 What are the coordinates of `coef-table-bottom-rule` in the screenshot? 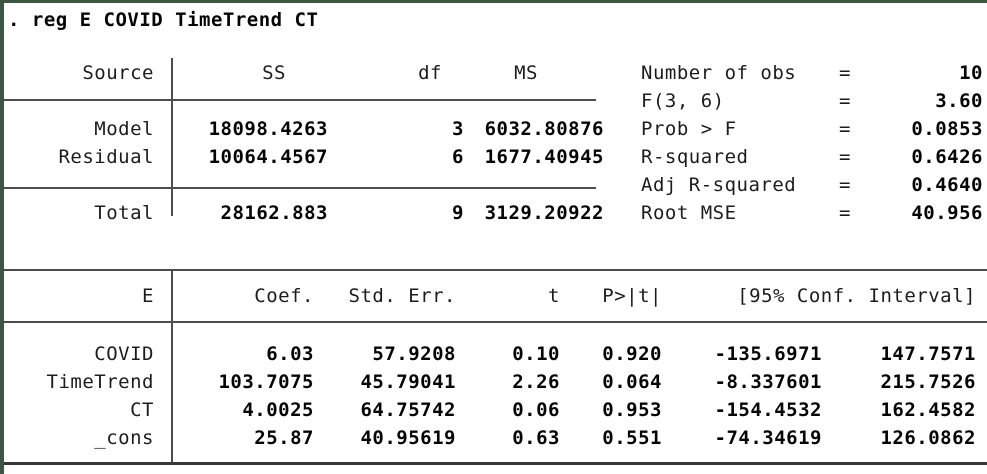 It's located at (495, 463).